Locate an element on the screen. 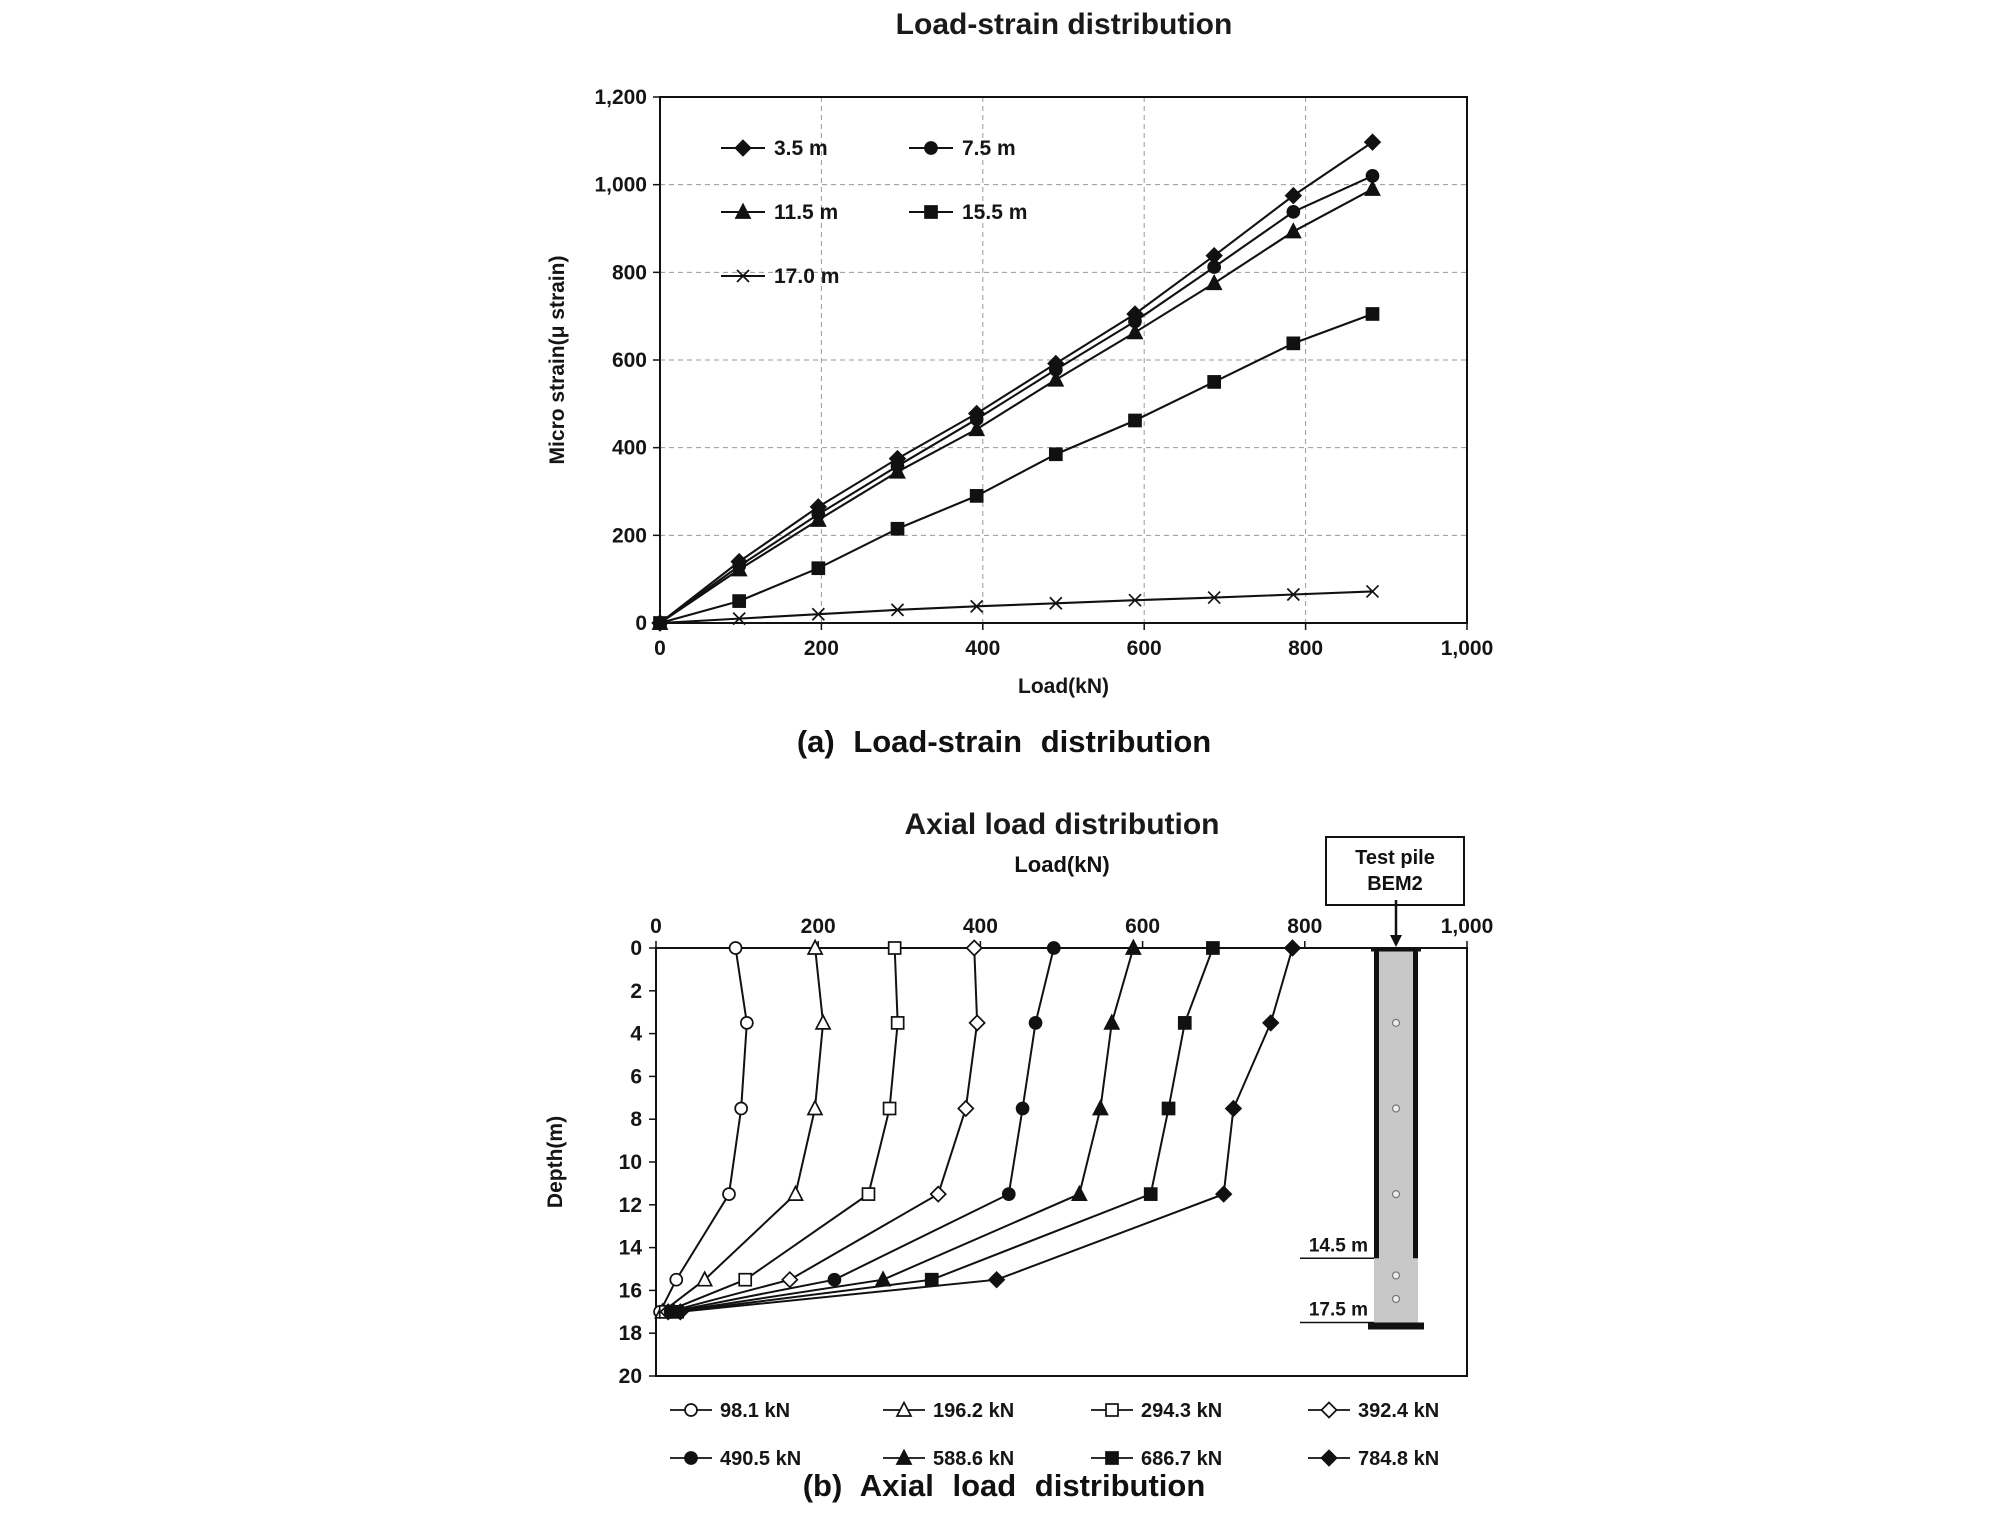  svg-text: 4 is located at coordinates (636, 1034).